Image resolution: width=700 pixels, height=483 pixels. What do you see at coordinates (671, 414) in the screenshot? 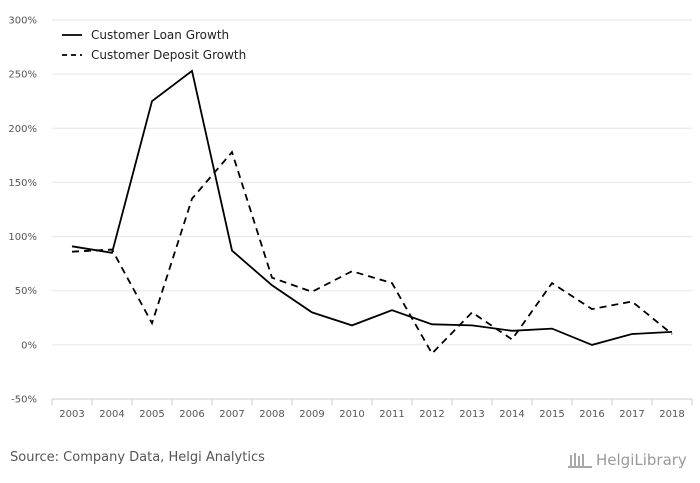
I see `x-tick-label: 2018` at bounding box center [671, 414].